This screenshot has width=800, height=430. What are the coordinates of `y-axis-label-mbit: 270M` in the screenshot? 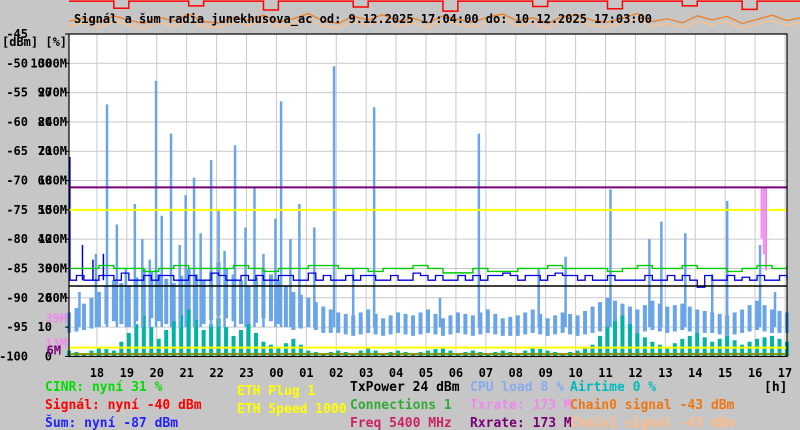 It's located at (52, 93).